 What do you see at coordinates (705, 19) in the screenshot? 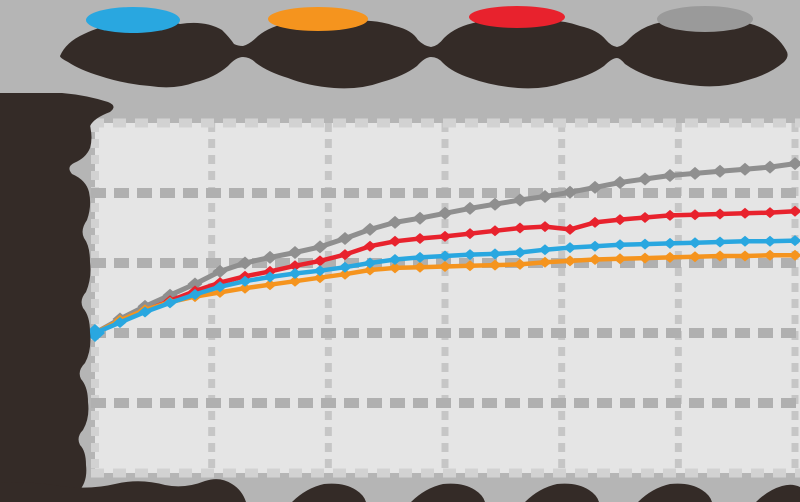
I see `legend-item-4-marker` at bounding box center [705, 19].